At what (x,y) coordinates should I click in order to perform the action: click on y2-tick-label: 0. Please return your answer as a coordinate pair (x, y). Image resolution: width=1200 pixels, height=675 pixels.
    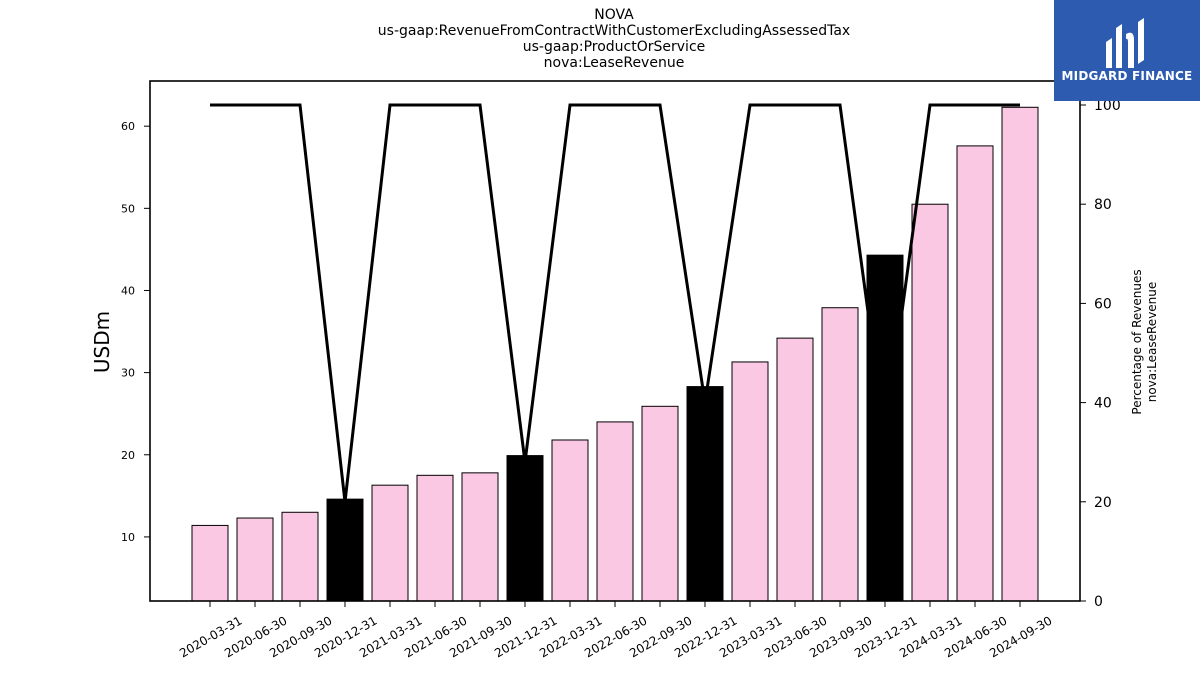
    Looking at the image, I should click on (1098, 602).